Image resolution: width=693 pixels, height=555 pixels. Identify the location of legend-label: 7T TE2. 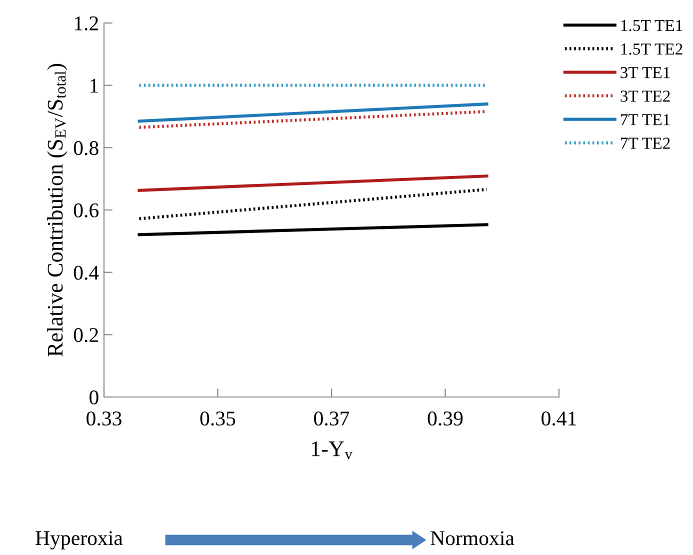
(645, 143).